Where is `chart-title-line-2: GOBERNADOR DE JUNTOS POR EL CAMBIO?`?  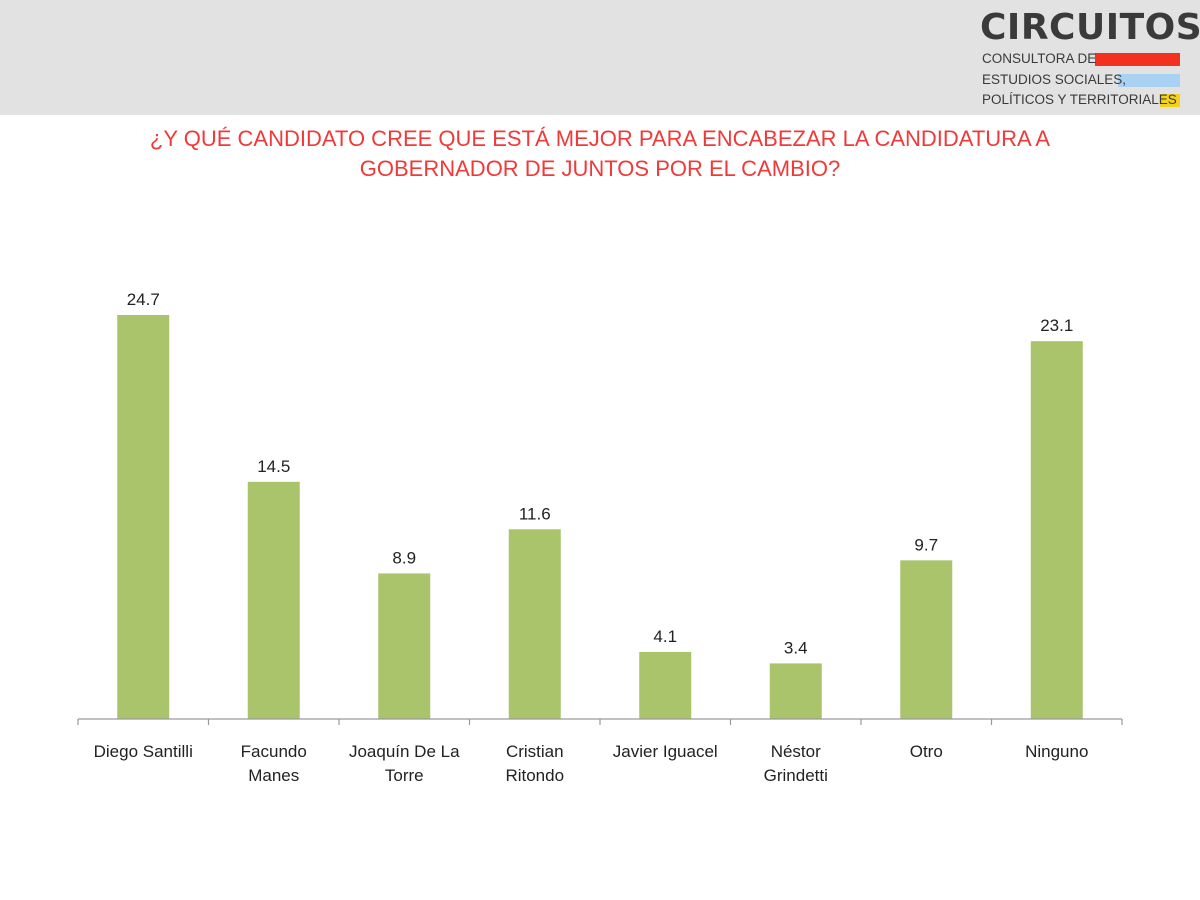 chart-title-line-2: GOBERNADOR DE JUNTOS POR EL CAMBIO? is located at coordinates (600, 168).